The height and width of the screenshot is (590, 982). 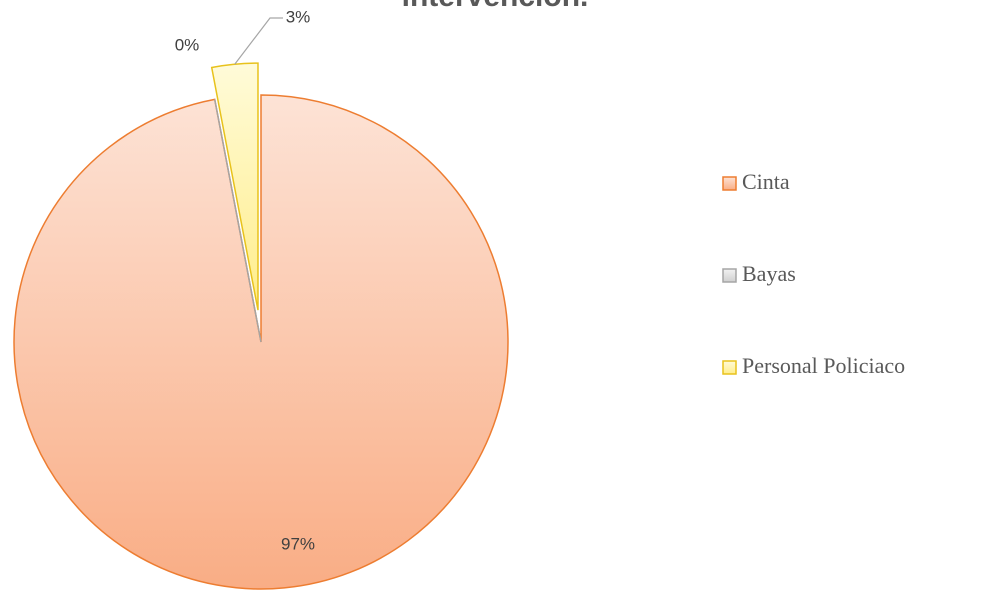 I want to click on data-label: 0%, so click(x=187, y=44).